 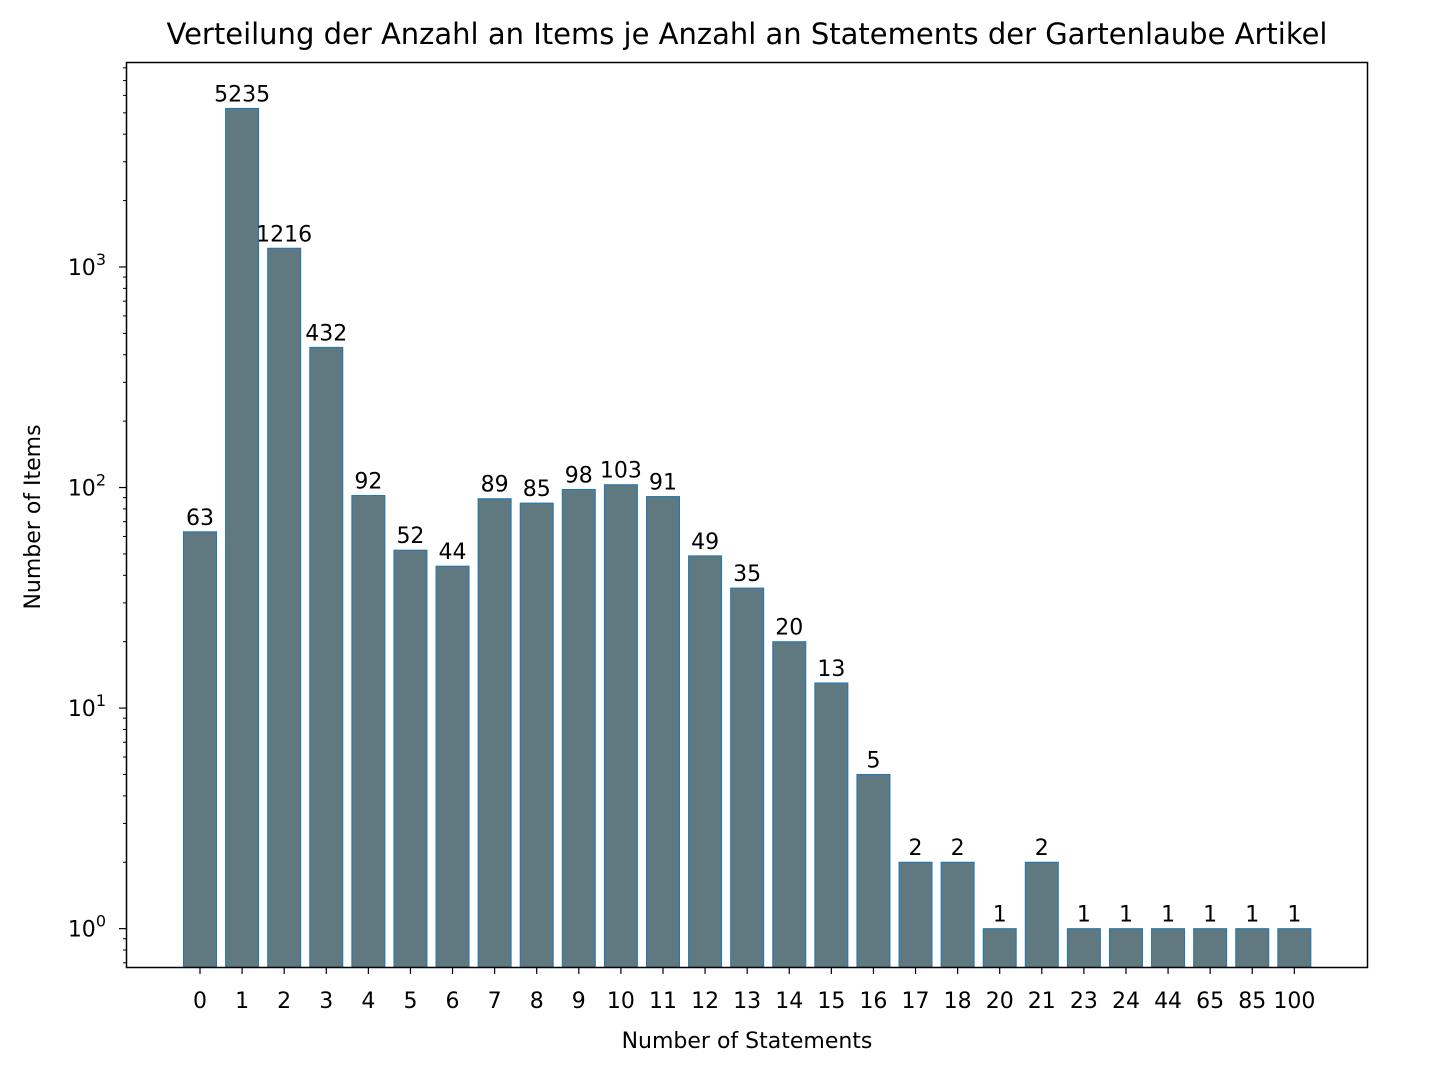 I want to click on x-tick-label-18: 18, so click(x=958, y=1001).